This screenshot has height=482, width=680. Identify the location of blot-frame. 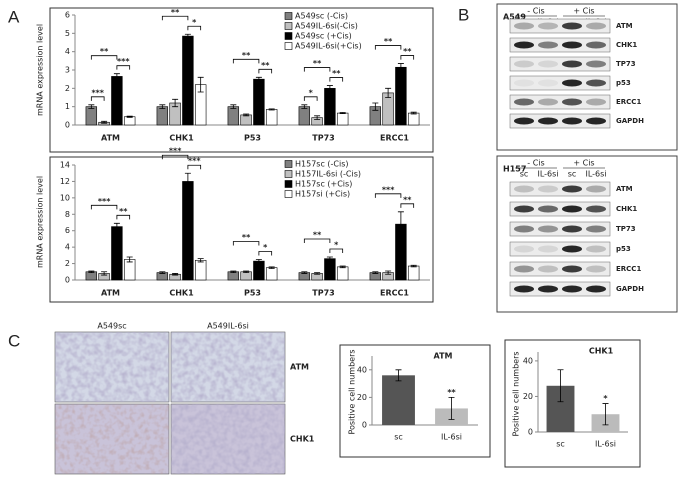
(587, 234).